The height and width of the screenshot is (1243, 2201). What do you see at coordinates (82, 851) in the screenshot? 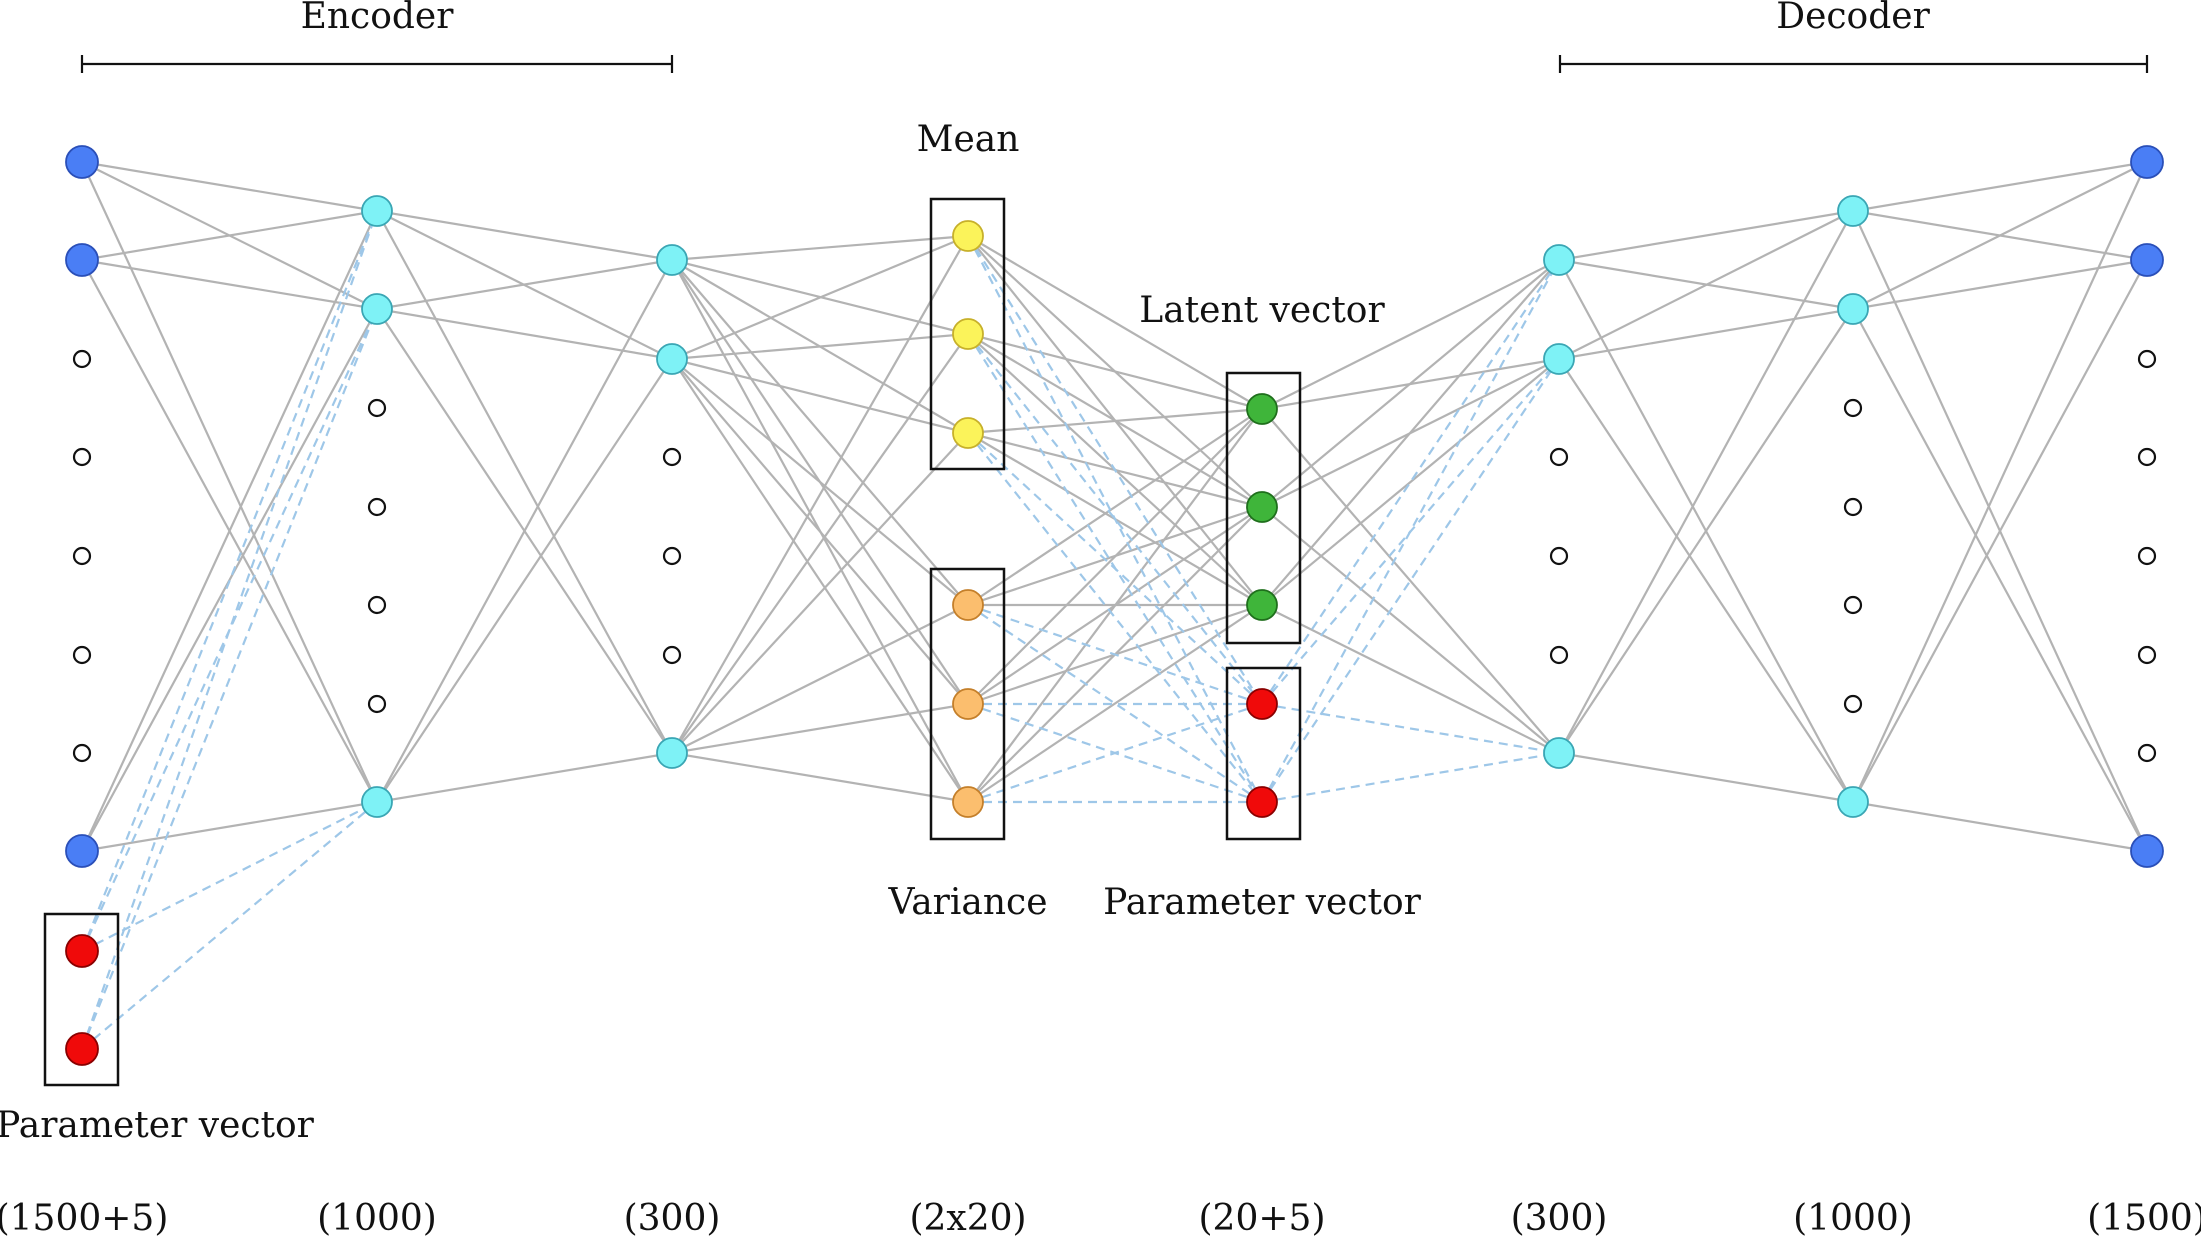
I see `input-node` at bounding box center [82, 851].